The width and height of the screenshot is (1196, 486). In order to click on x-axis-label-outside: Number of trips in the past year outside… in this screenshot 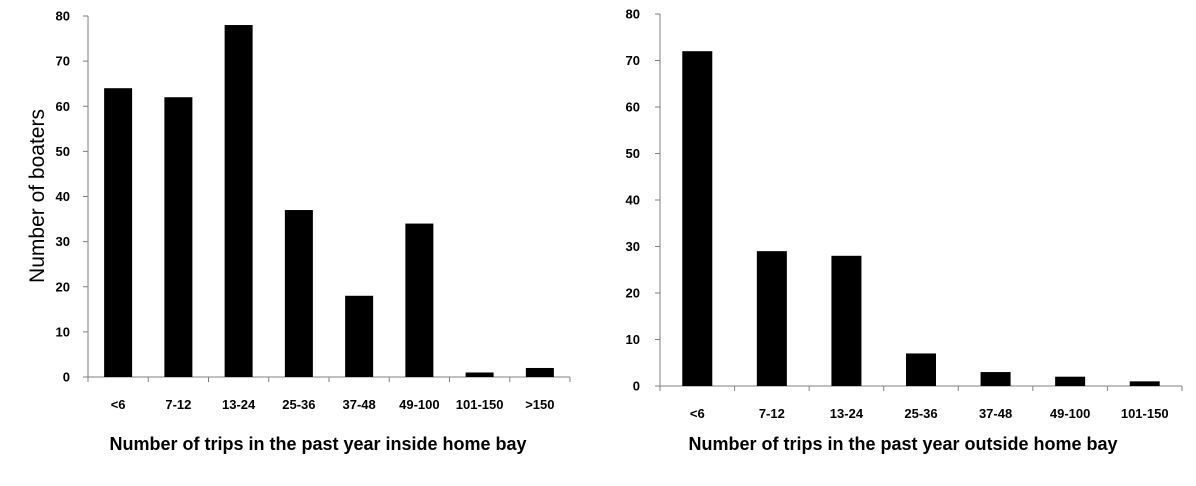, I will do `click(902, 444)`.